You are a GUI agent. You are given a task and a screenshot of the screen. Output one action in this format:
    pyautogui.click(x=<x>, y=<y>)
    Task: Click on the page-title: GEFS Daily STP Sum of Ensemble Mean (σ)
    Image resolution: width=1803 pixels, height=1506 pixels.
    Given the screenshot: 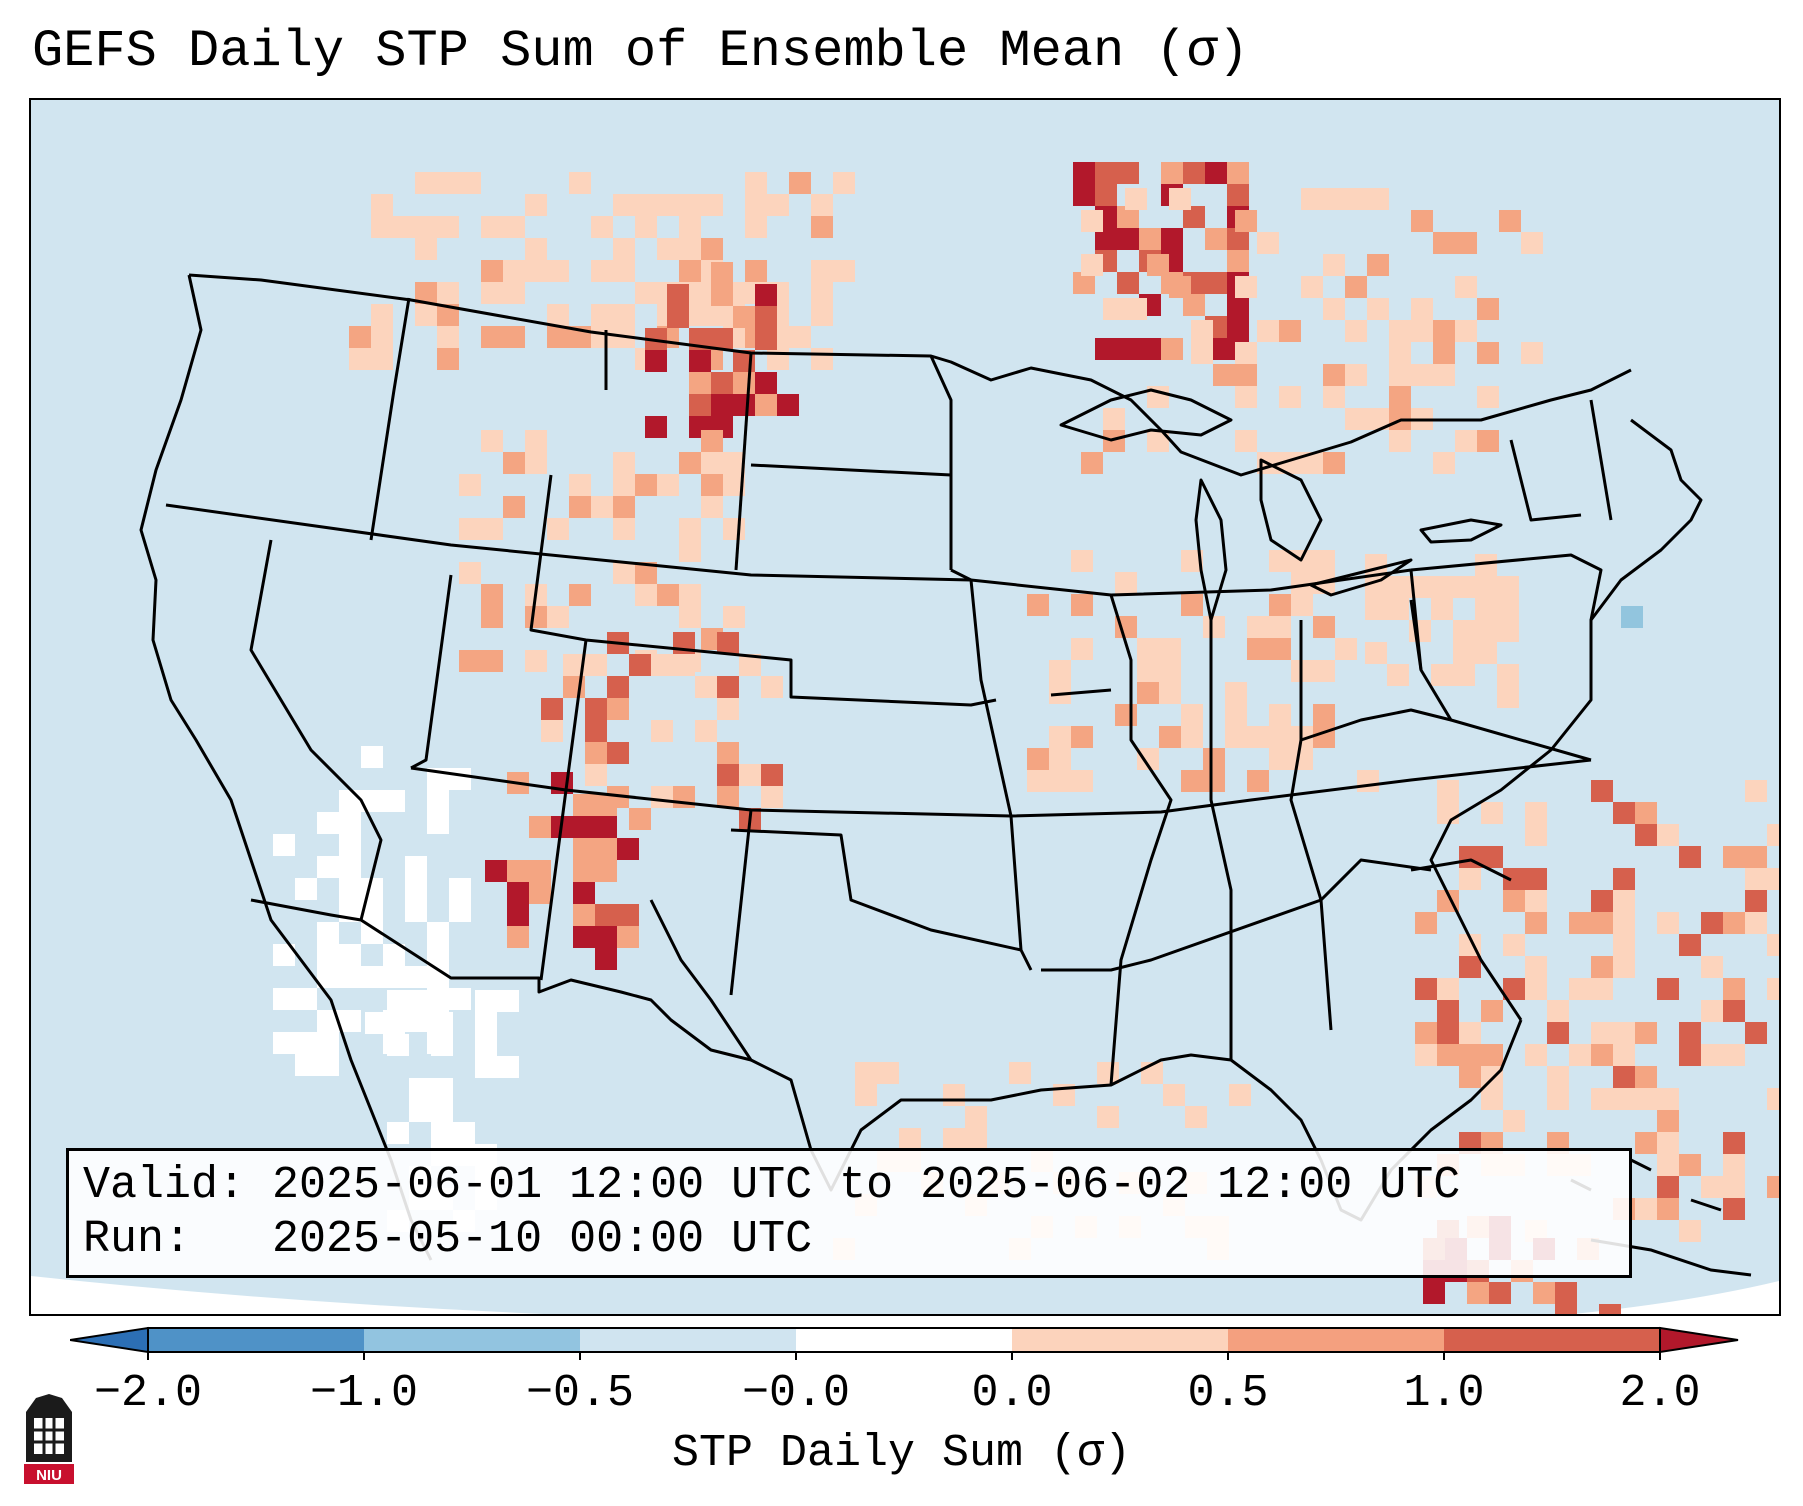 What is the action you would take?
    pyautogui.click(x=640, y=51)
    